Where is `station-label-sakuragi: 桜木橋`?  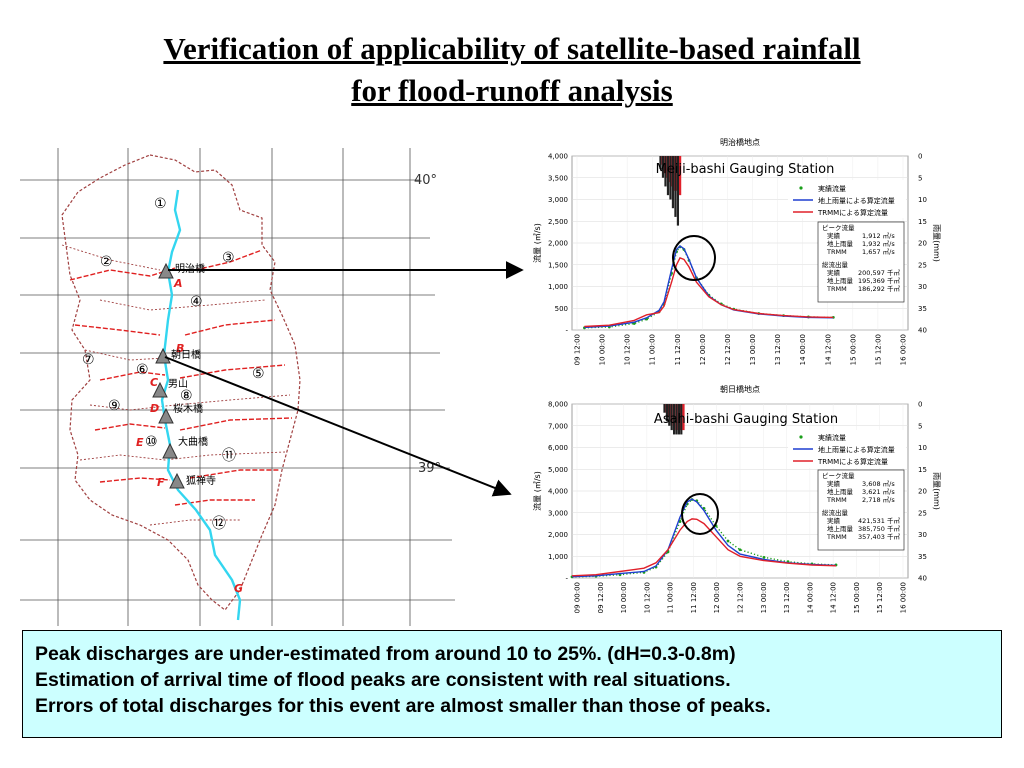
station-label-sakuragi: 桜木橋 is located at coordinates (188, 408).